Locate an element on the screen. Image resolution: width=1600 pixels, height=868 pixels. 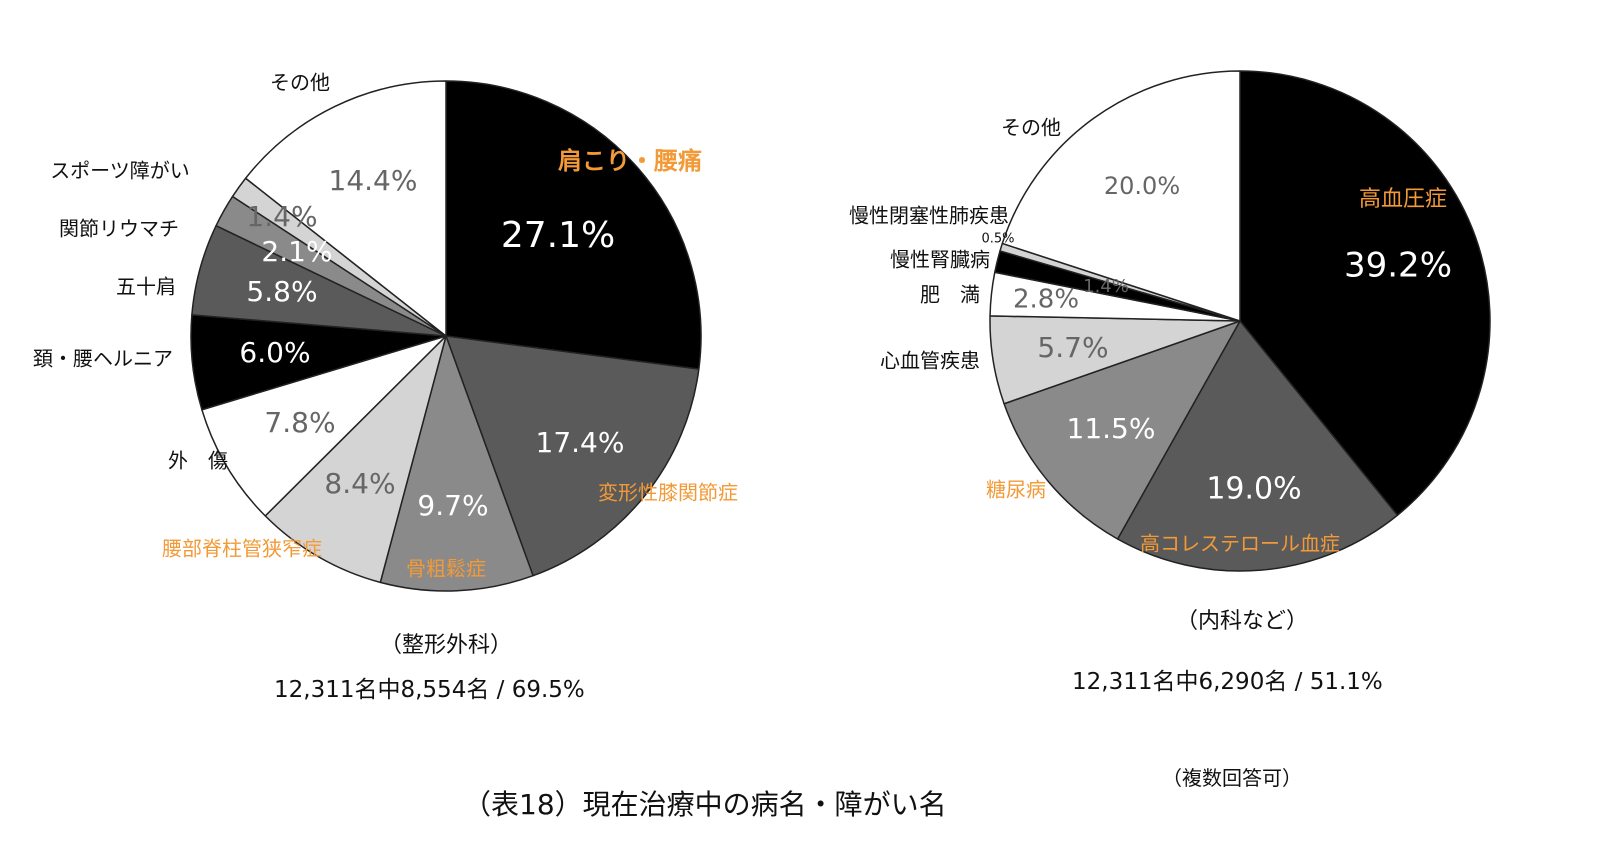
ortho-category-label-3: 腰部脊柱管狭窄症 is located at coordinates (242, 549).